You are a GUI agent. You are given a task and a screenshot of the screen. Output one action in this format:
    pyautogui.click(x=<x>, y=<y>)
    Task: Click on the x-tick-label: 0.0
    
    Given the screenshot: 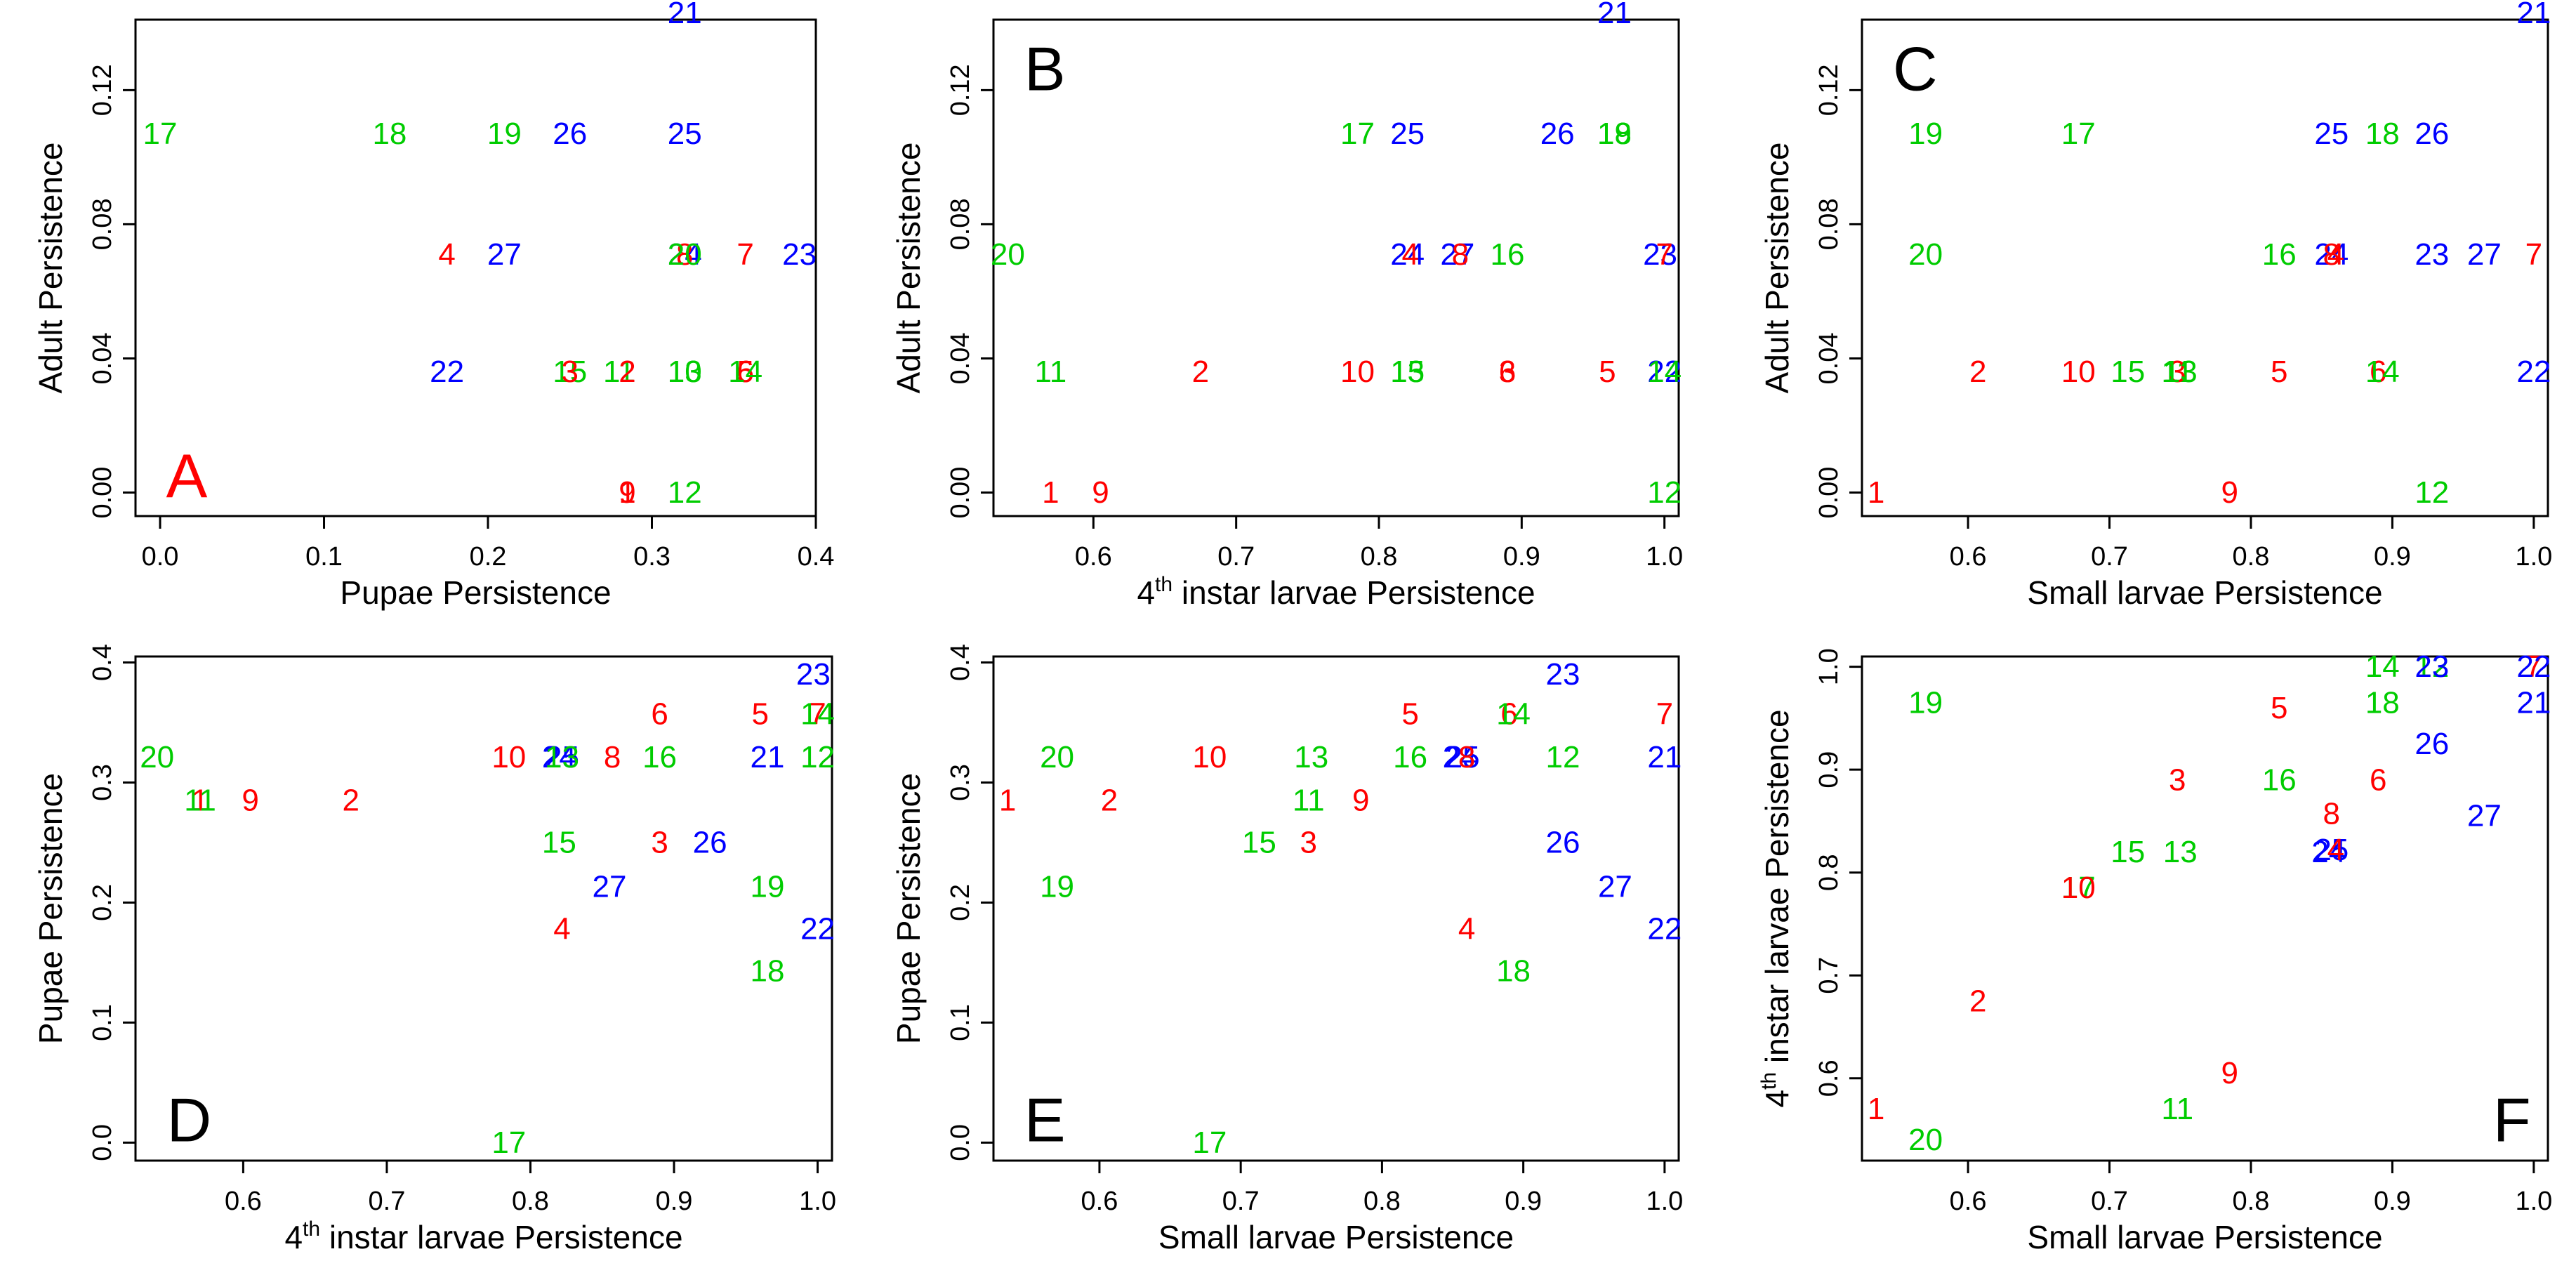 What is the action you would take?
    pyautogui.click(x=160, y=557)
    